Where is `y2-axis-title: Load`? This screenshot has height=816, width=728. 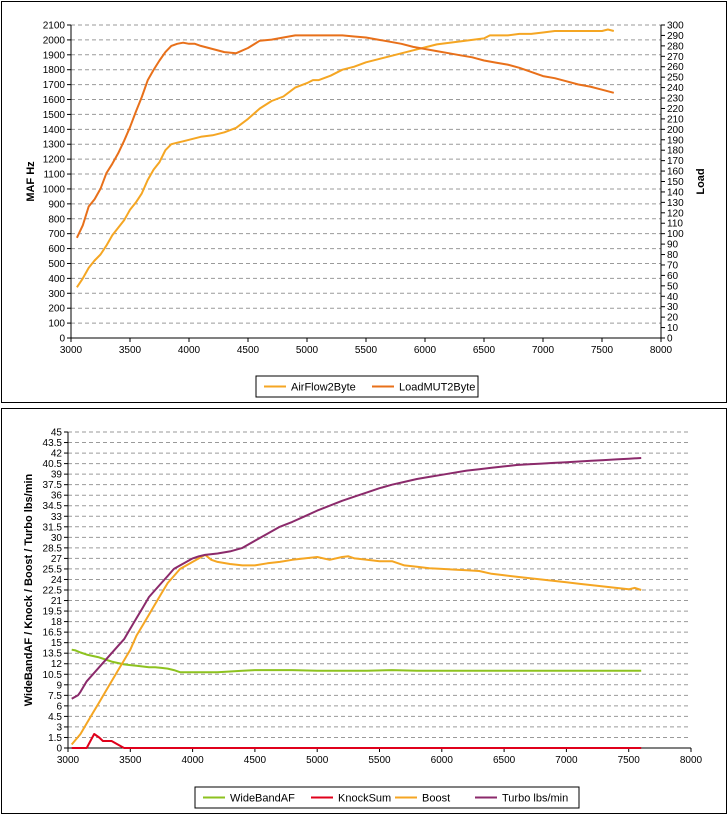 y2-axis-title: Load is located at coordinates (701, 181).